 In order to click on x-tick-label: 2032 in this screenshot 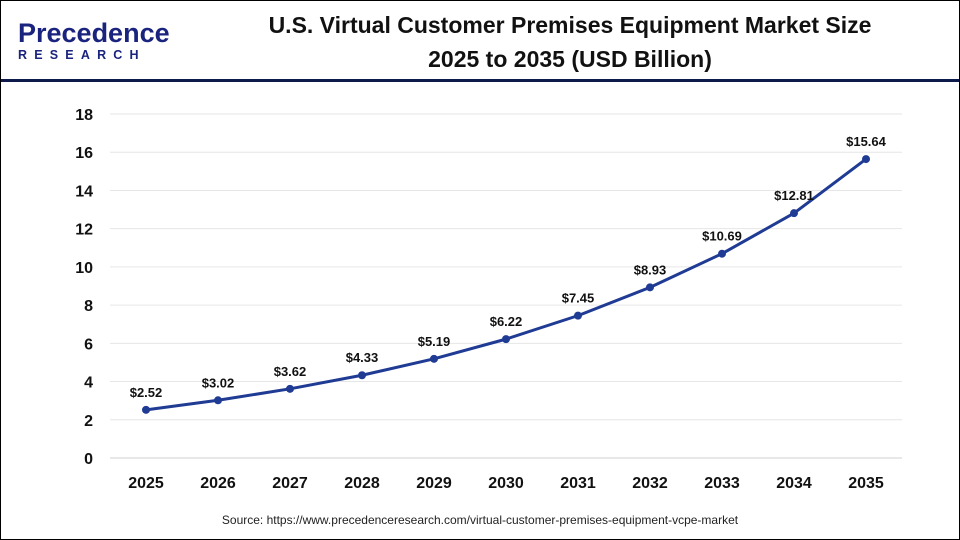, I will do `click(650, 483)`.